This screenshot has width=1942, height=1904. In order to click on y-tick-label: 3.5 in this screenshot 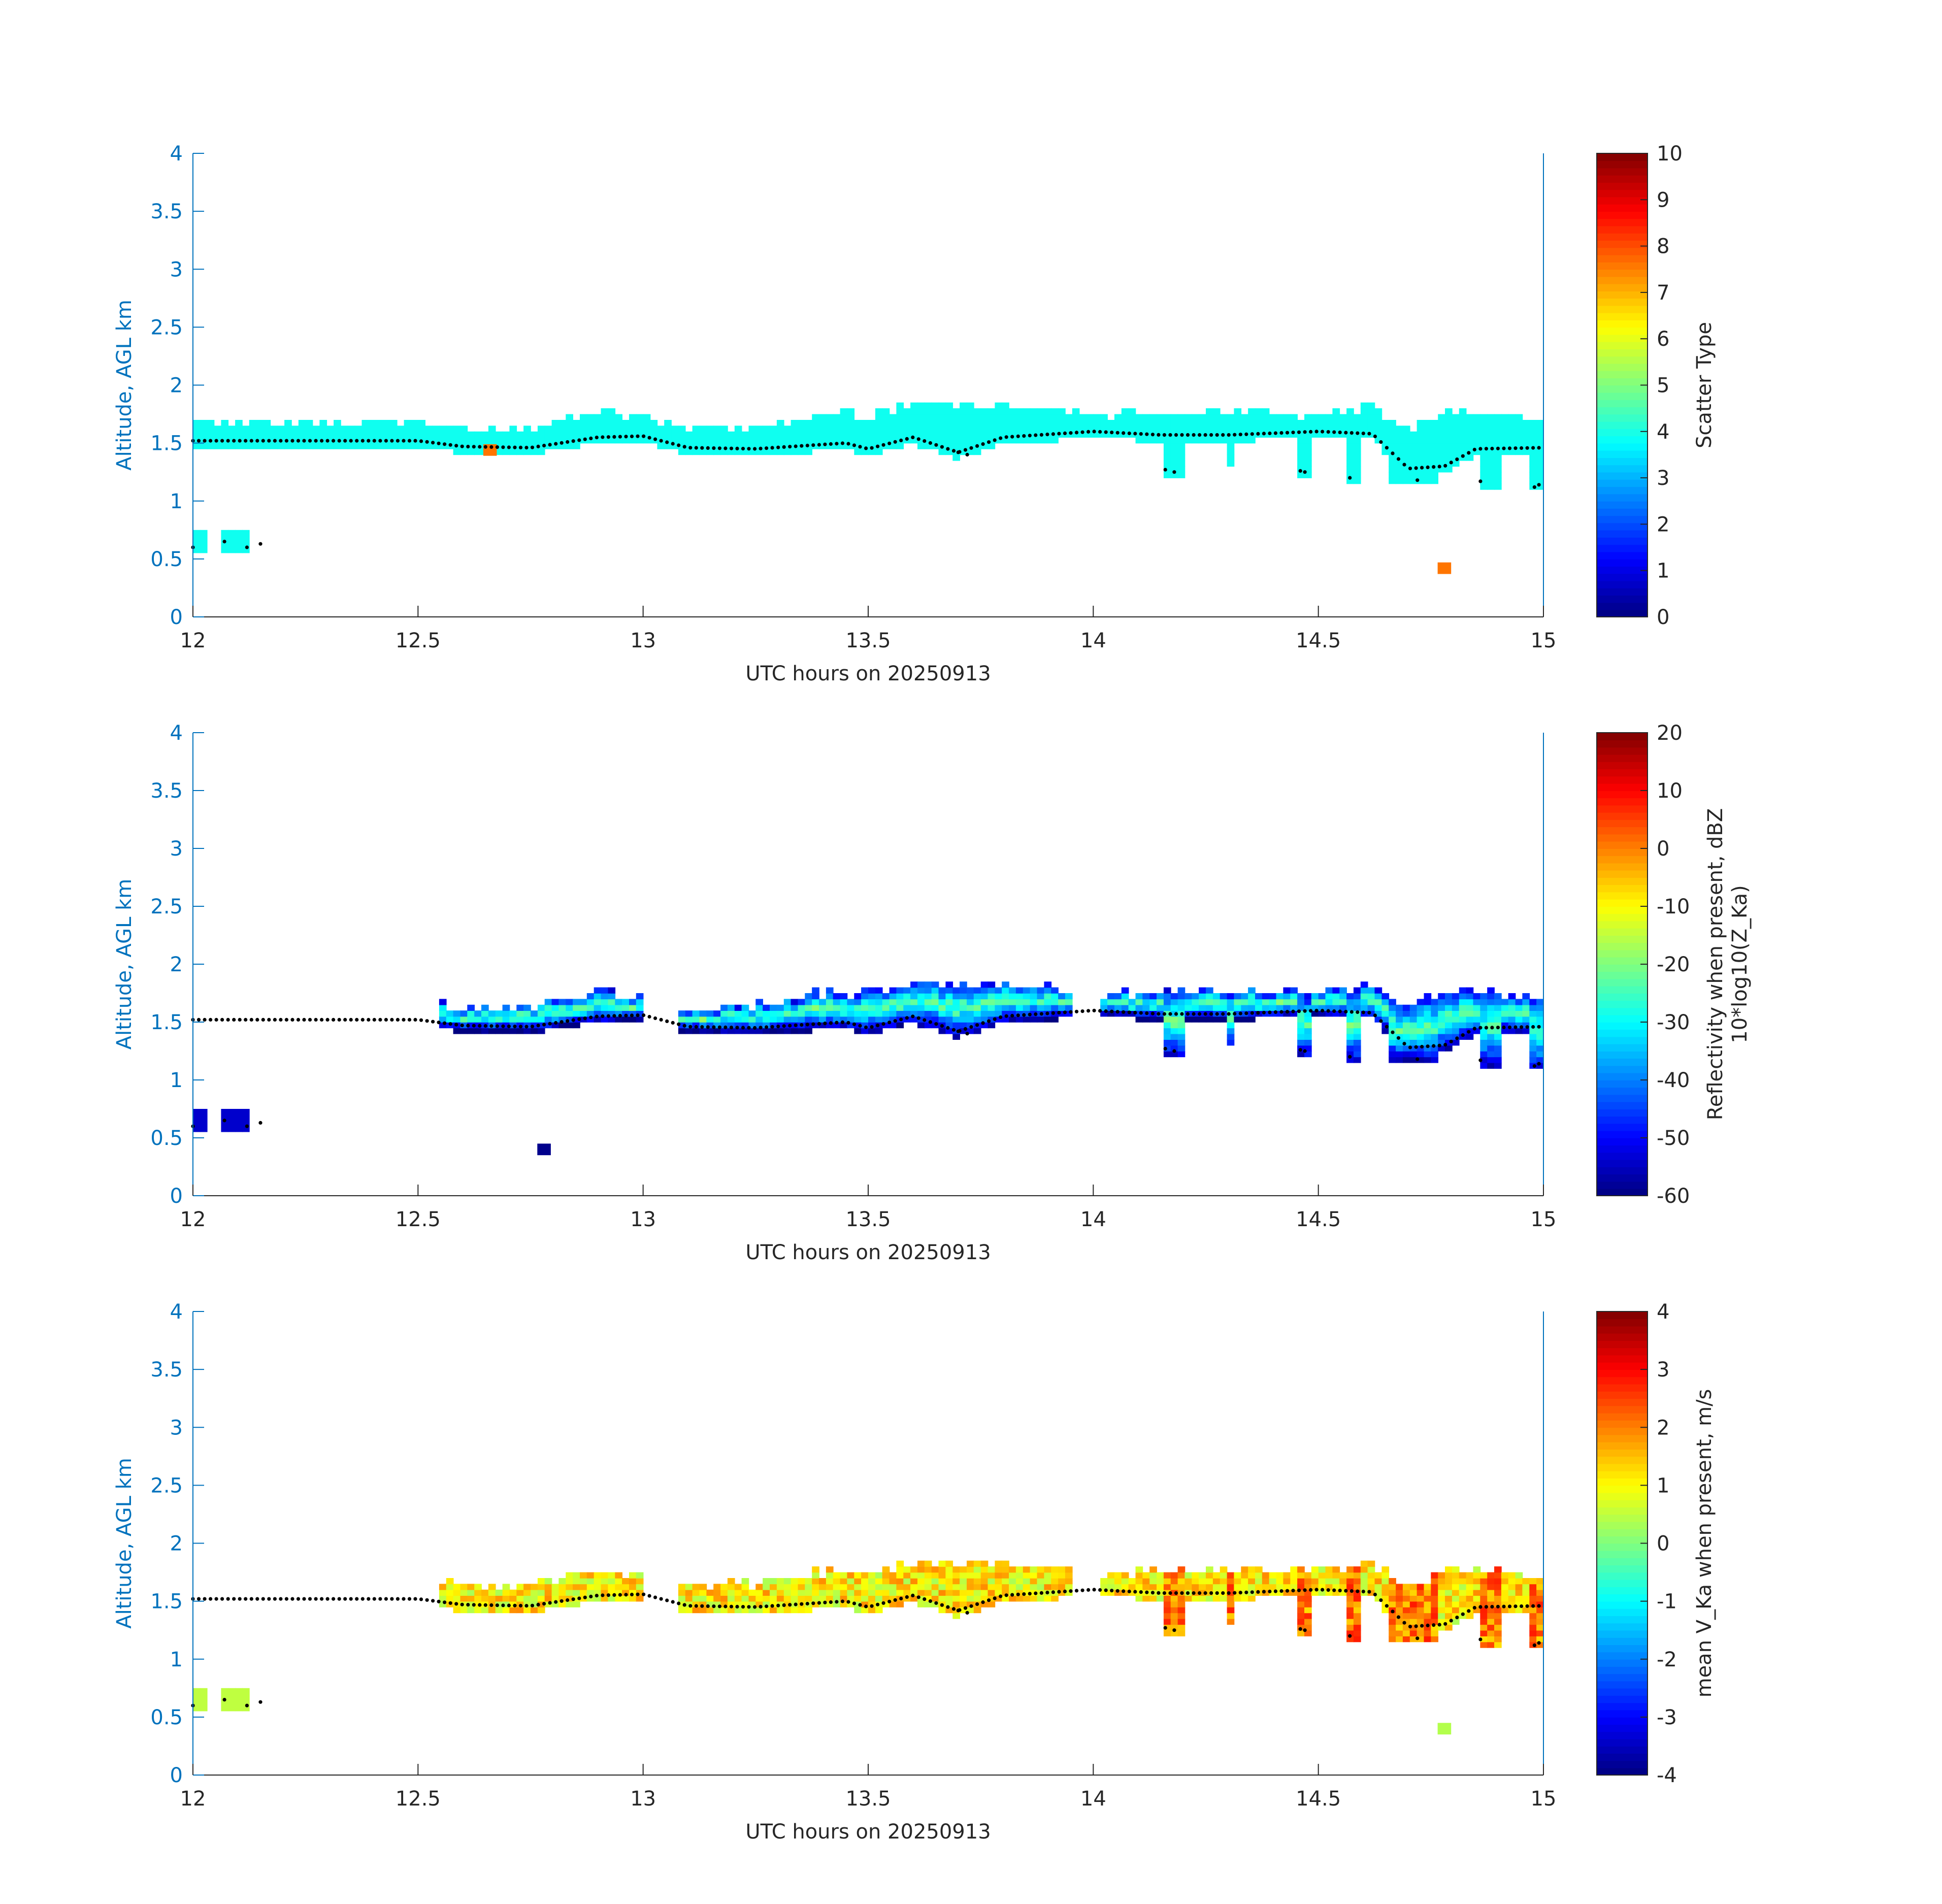, I will do `click(166, 1370)`.